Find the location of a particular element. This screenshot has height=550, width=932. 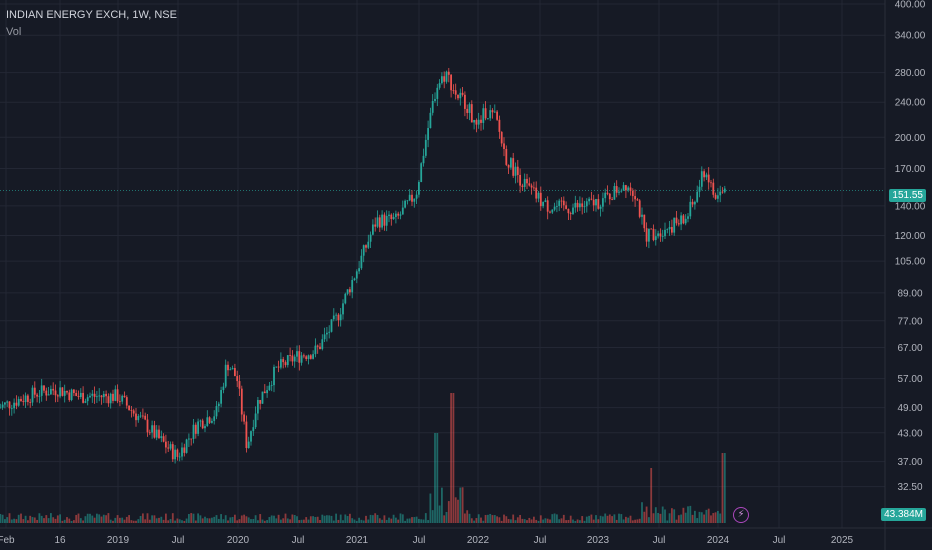

lightning-icon: ⚡ is located at coordinates (741, 515).